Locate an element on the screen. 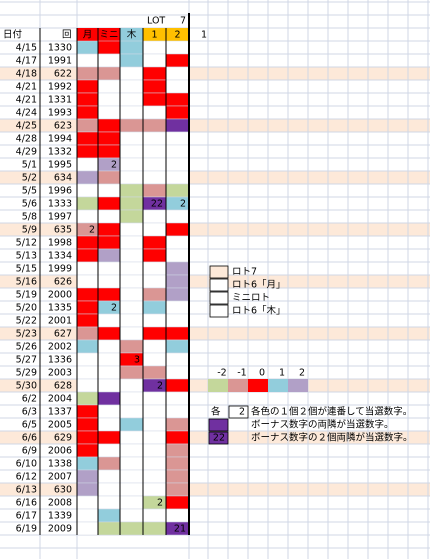 This screenshot has height=559, width=430. round-cell: 2003 is located at coordinates (60, 373).